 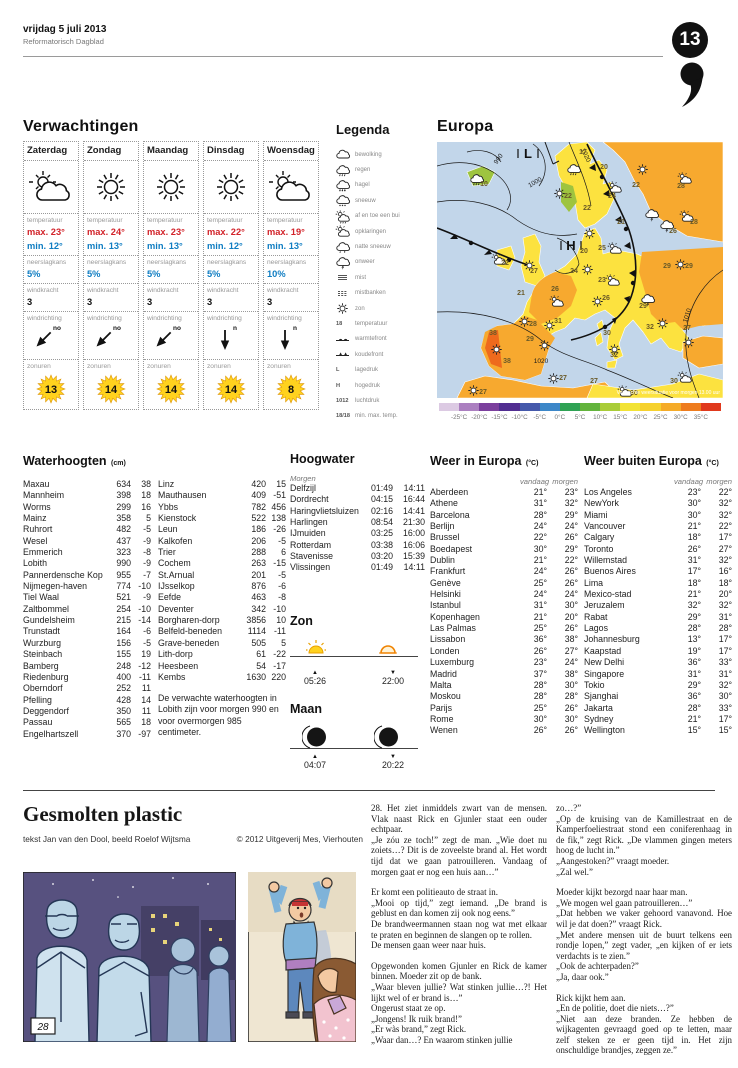 I want to click on story-paragraph: zo…?”, so click(x=569, y=808).